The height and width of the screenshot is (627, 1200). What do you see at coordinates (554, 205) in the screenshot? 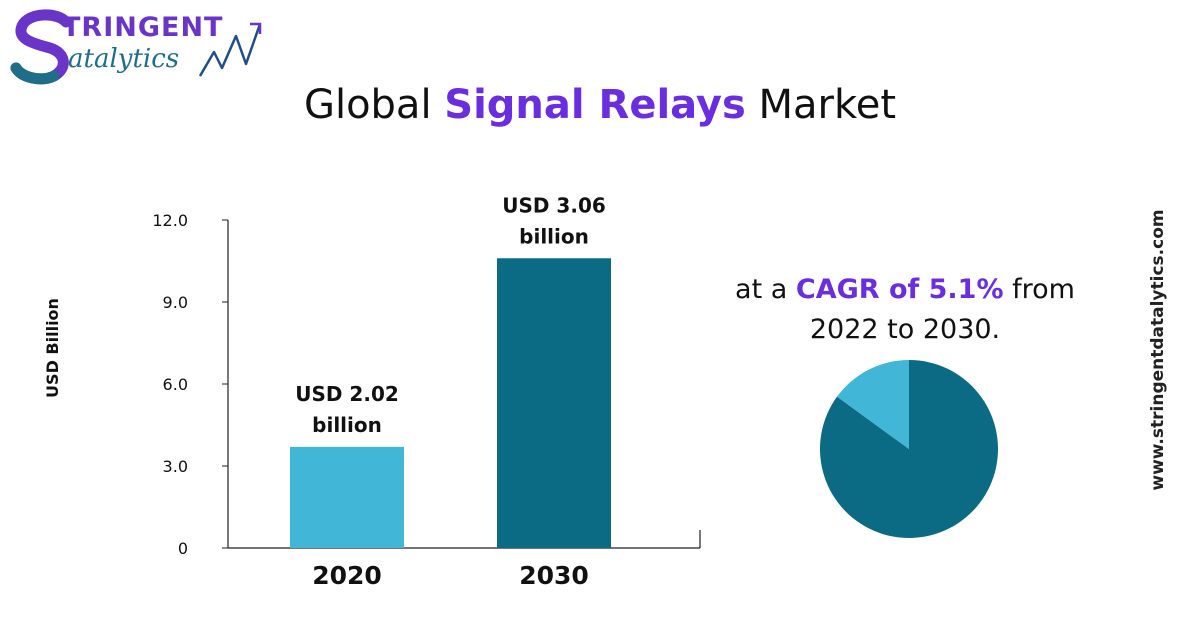
I see `bar-data-label: USD 3.06` at bounding box center [554, 205].